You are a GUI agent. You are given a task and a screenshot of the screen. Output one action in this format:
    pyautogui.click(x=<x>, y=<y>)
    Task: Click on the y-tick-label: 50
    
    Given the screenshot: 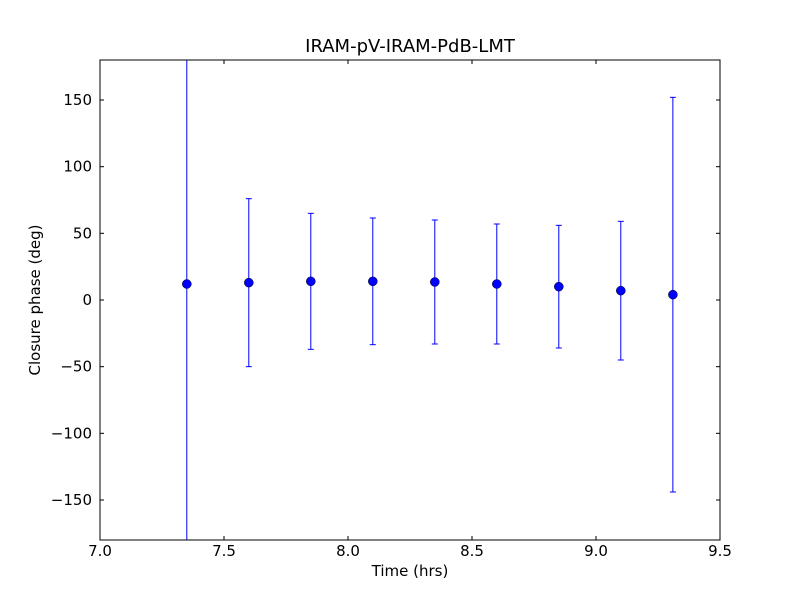 What is the action you would take?
    pyautogui.click(x=82, y=233)
    